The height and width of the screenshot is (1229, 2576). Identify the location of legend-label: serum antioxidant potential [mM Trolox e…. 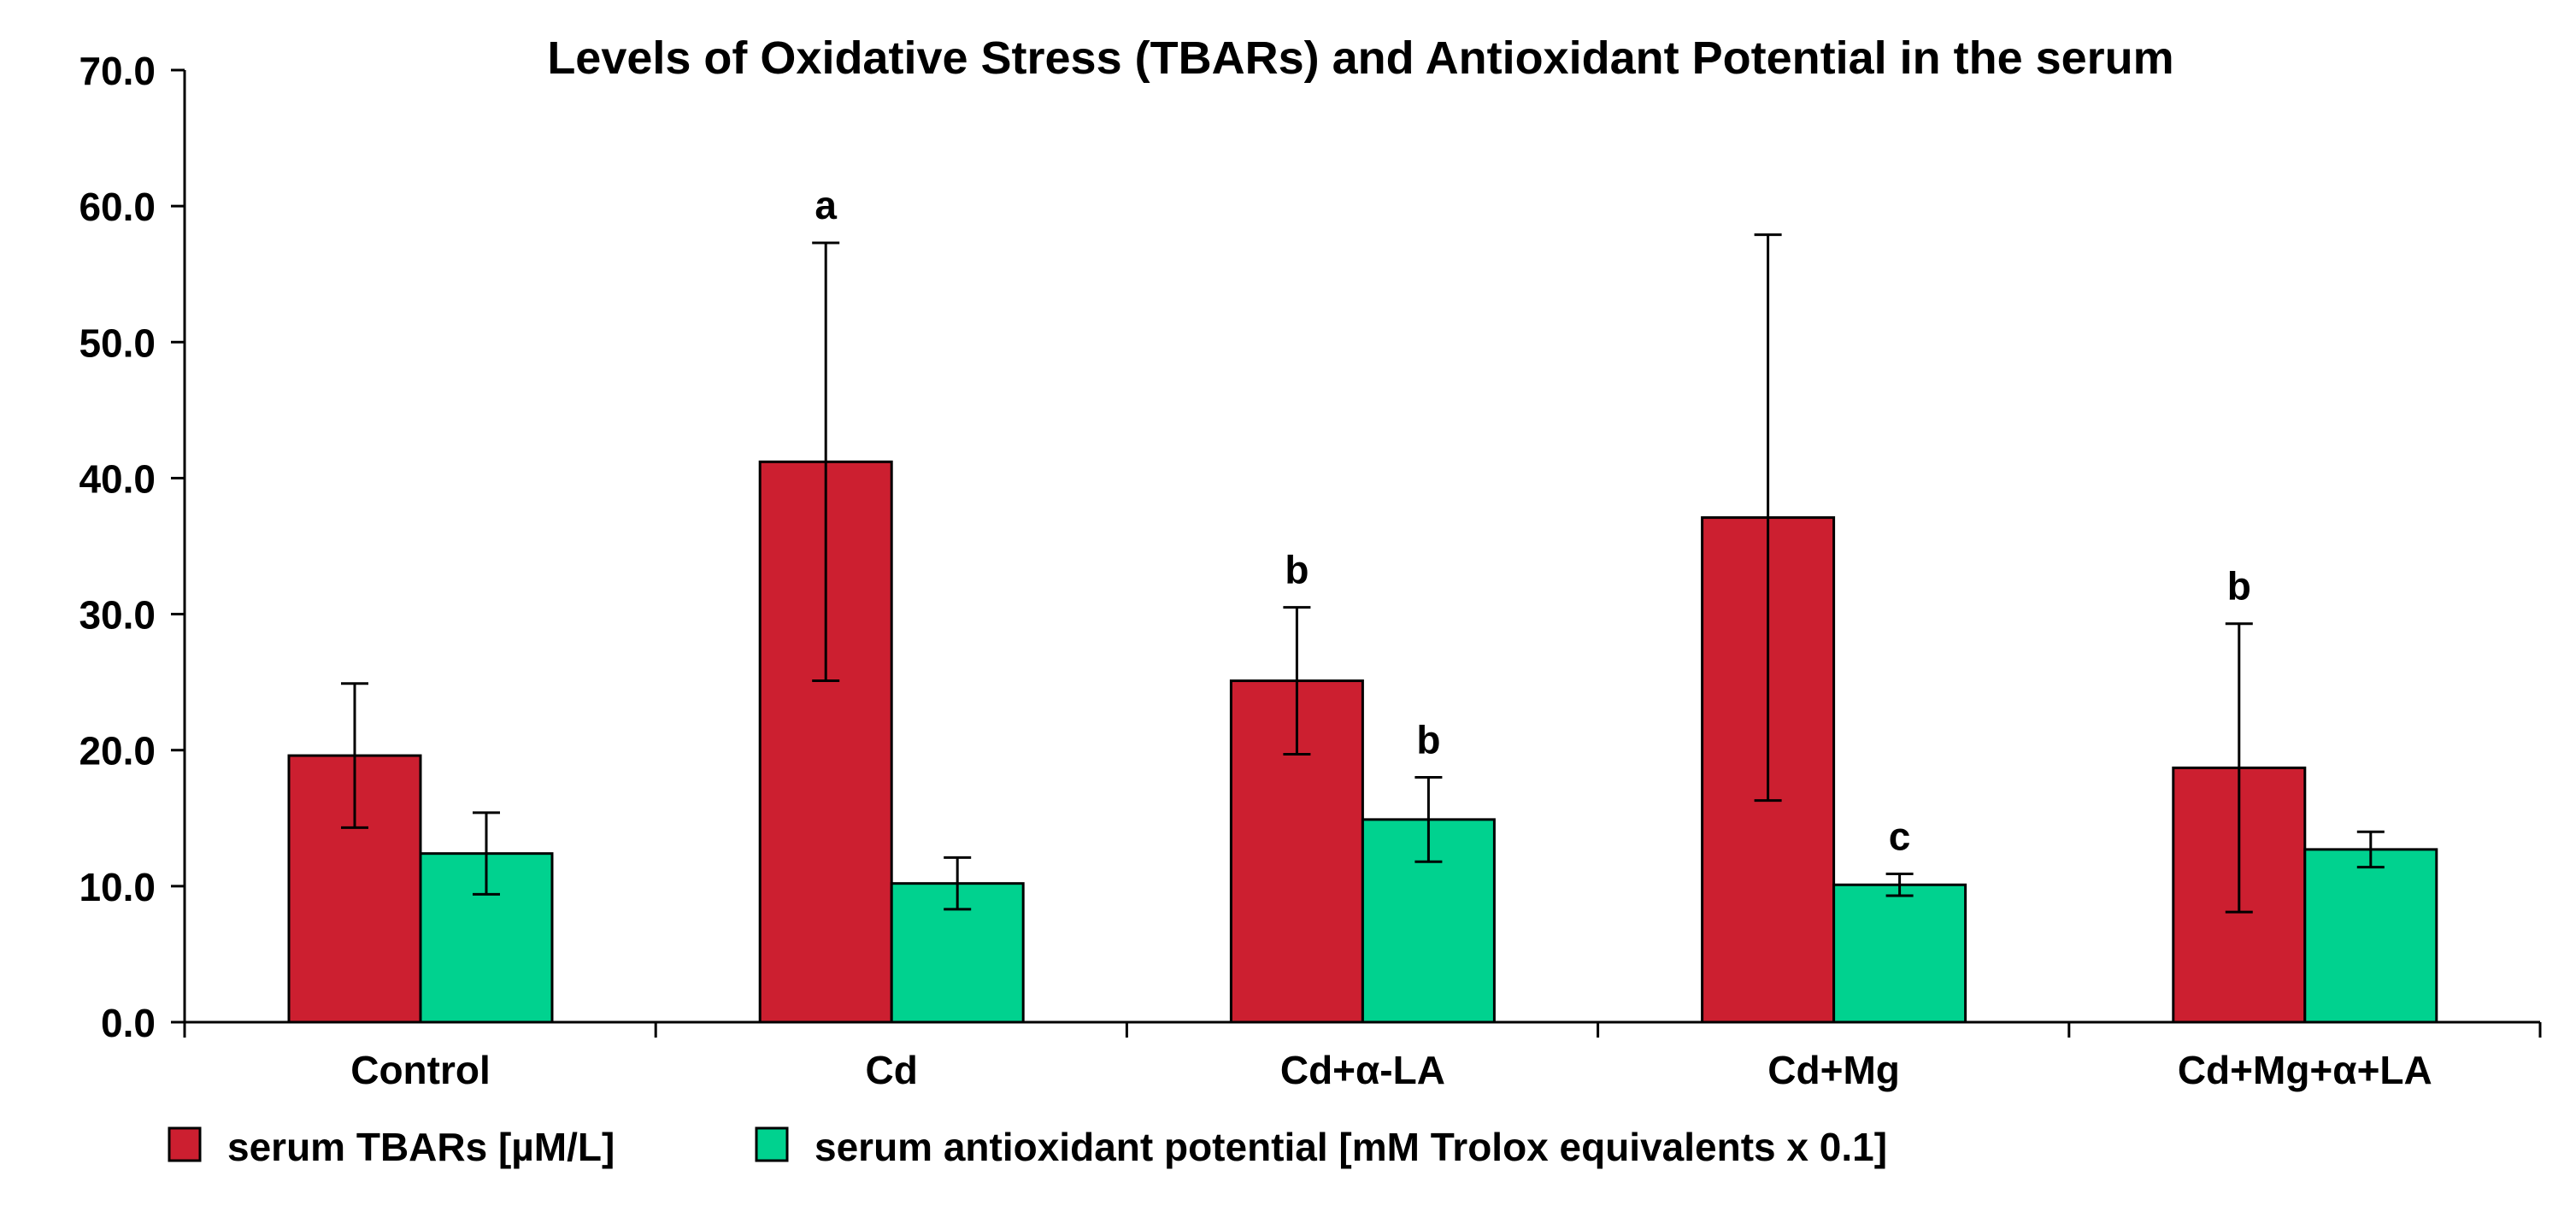
(1351, 1147).